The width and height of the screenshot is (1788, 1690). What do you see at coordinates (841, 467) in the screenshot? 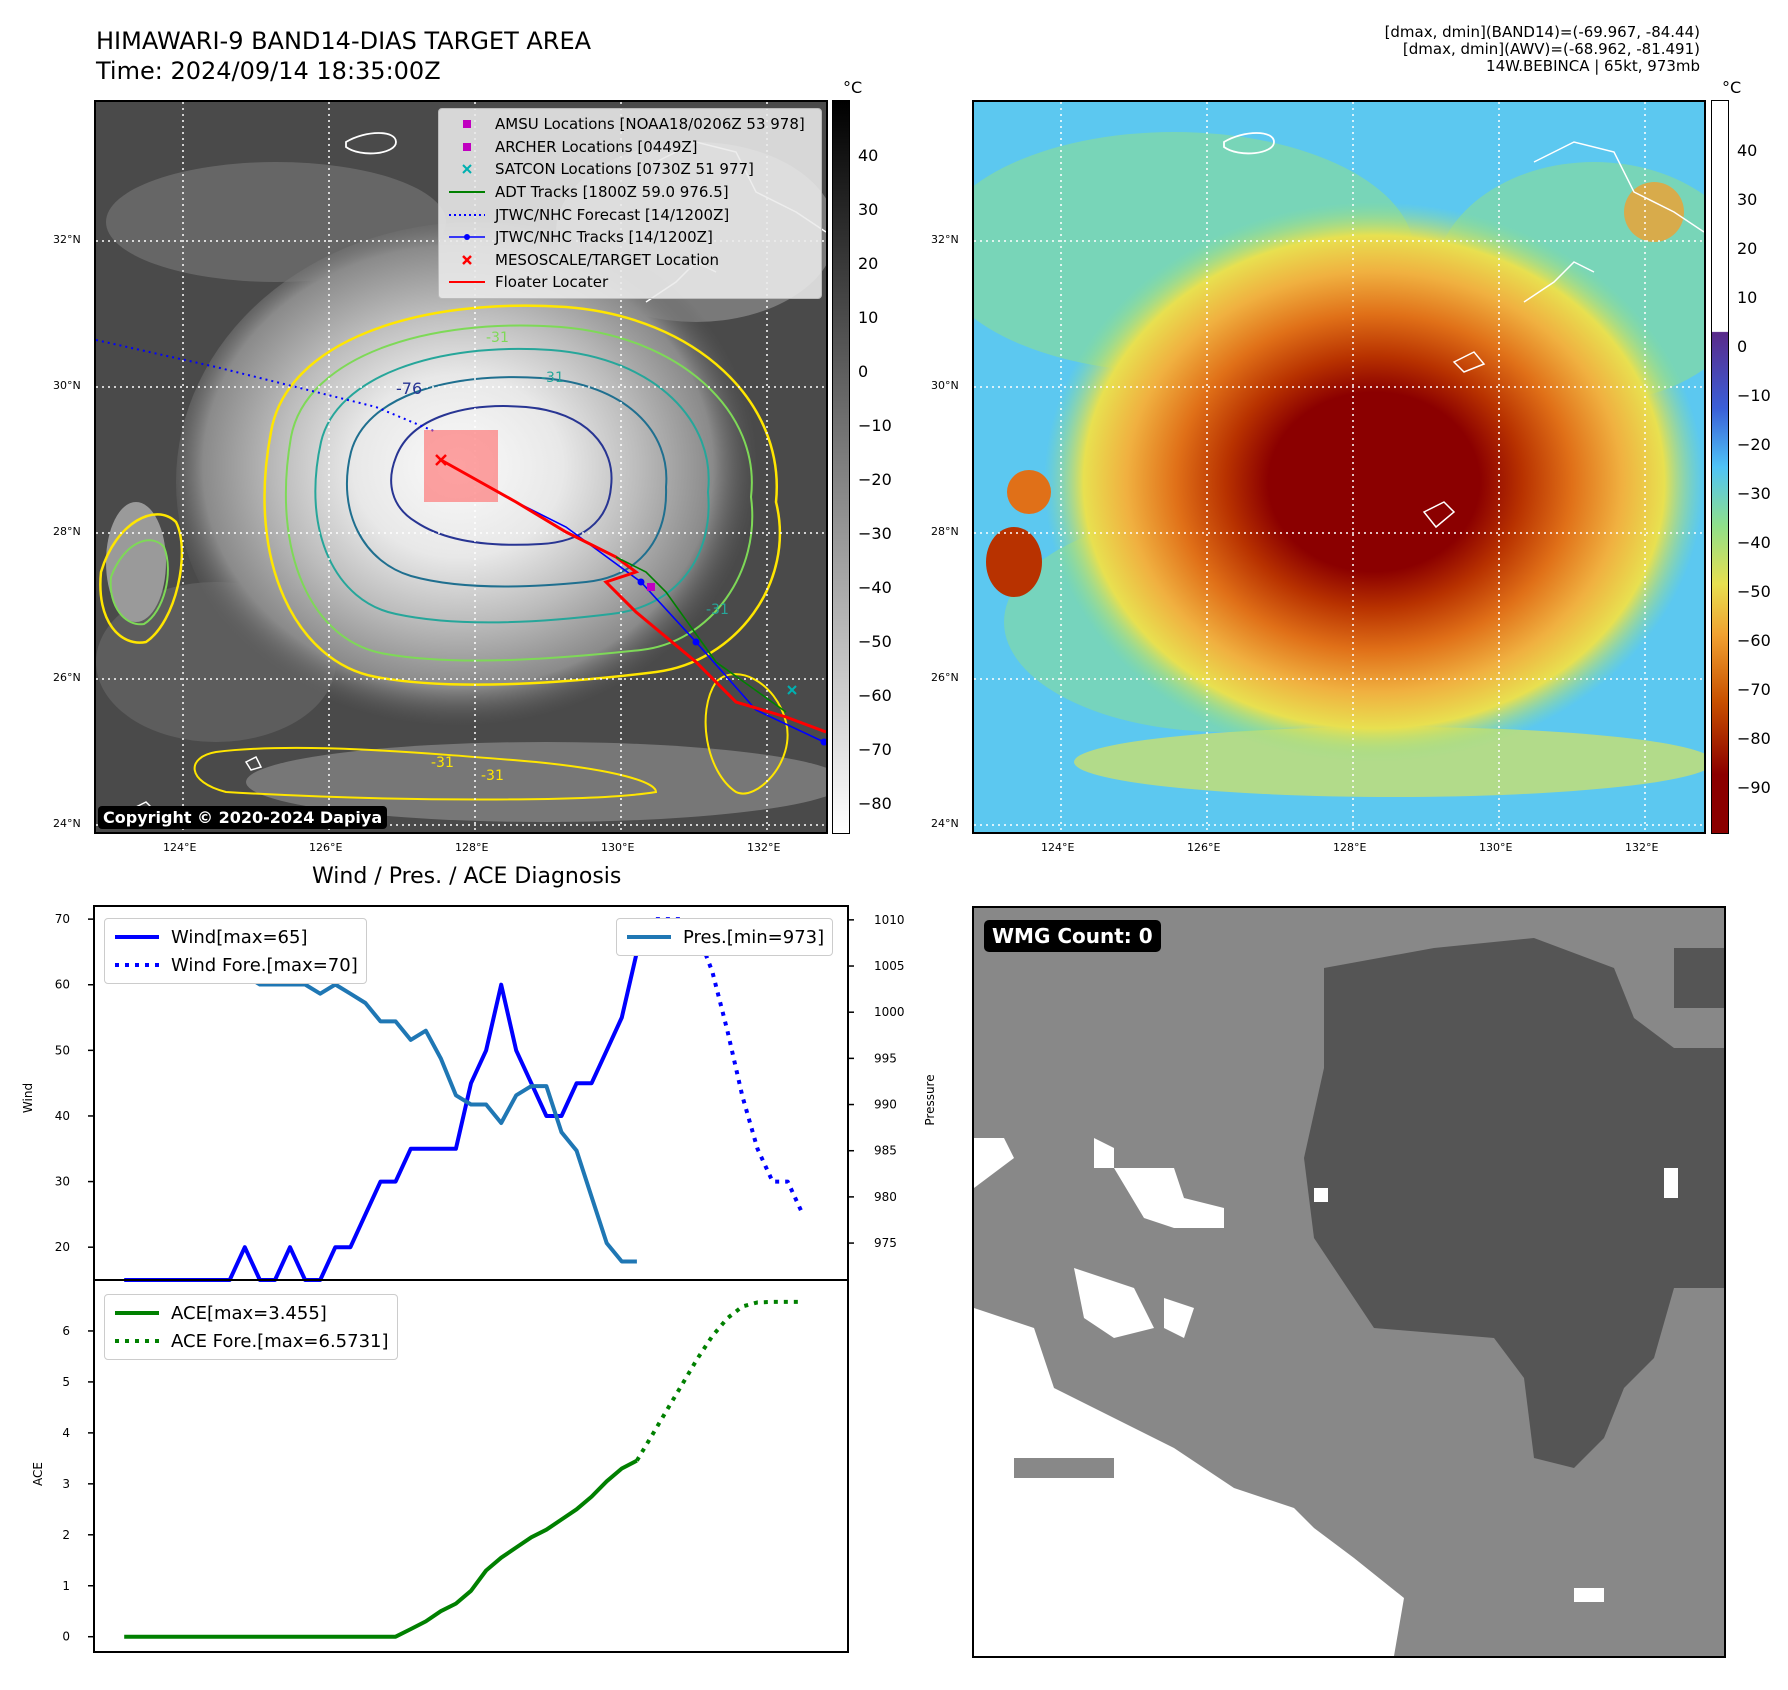
I see `ir-colorbar` at bounding box center [841, 467].